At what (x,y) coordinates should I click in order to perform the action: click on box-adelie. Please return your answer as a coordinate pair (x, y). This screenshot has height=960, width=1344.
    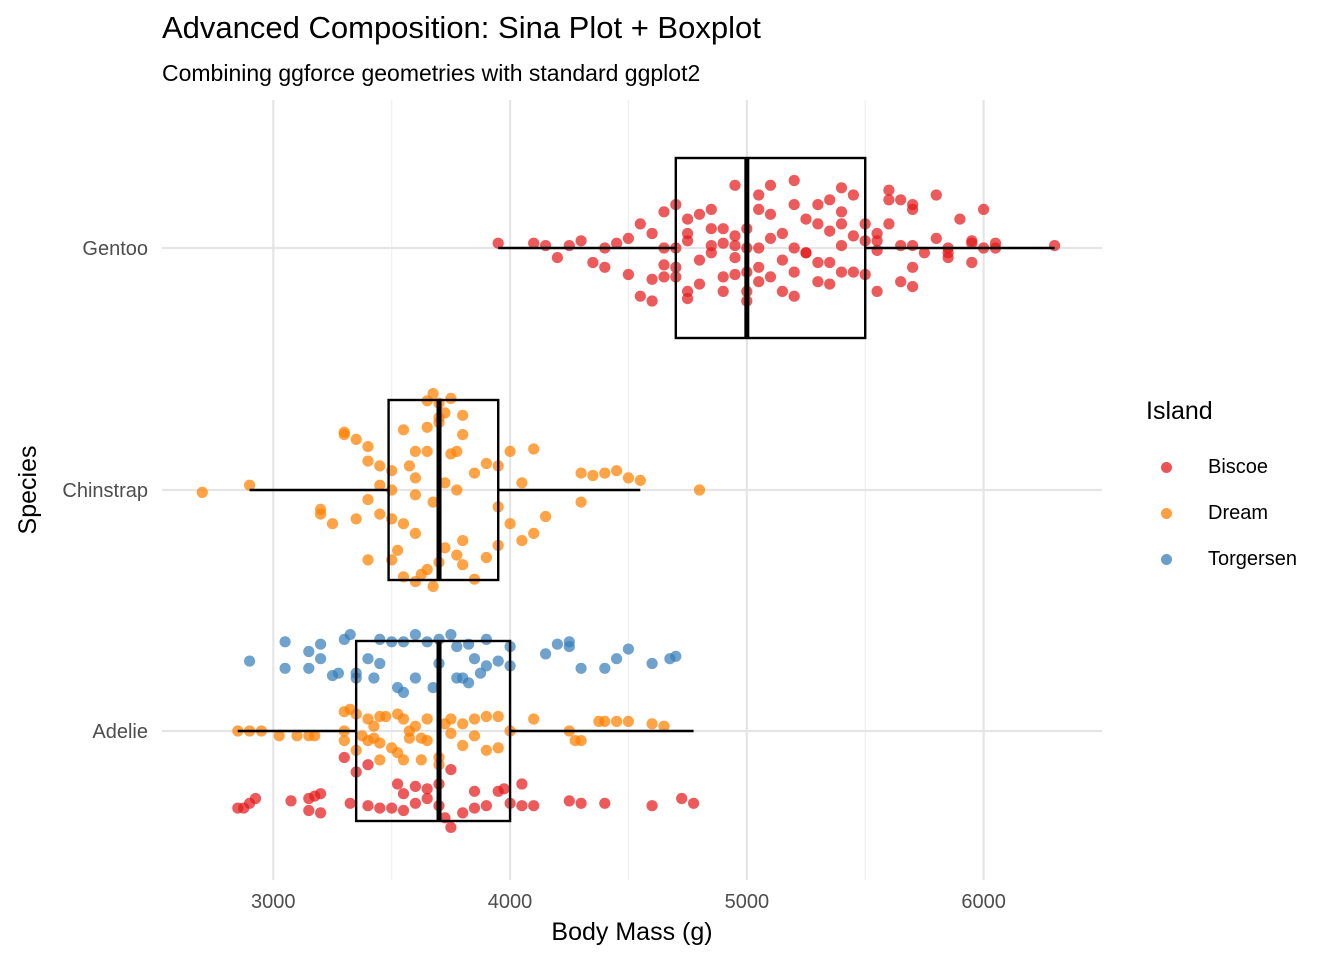
    Looking at the image, I should click on (433, 731).